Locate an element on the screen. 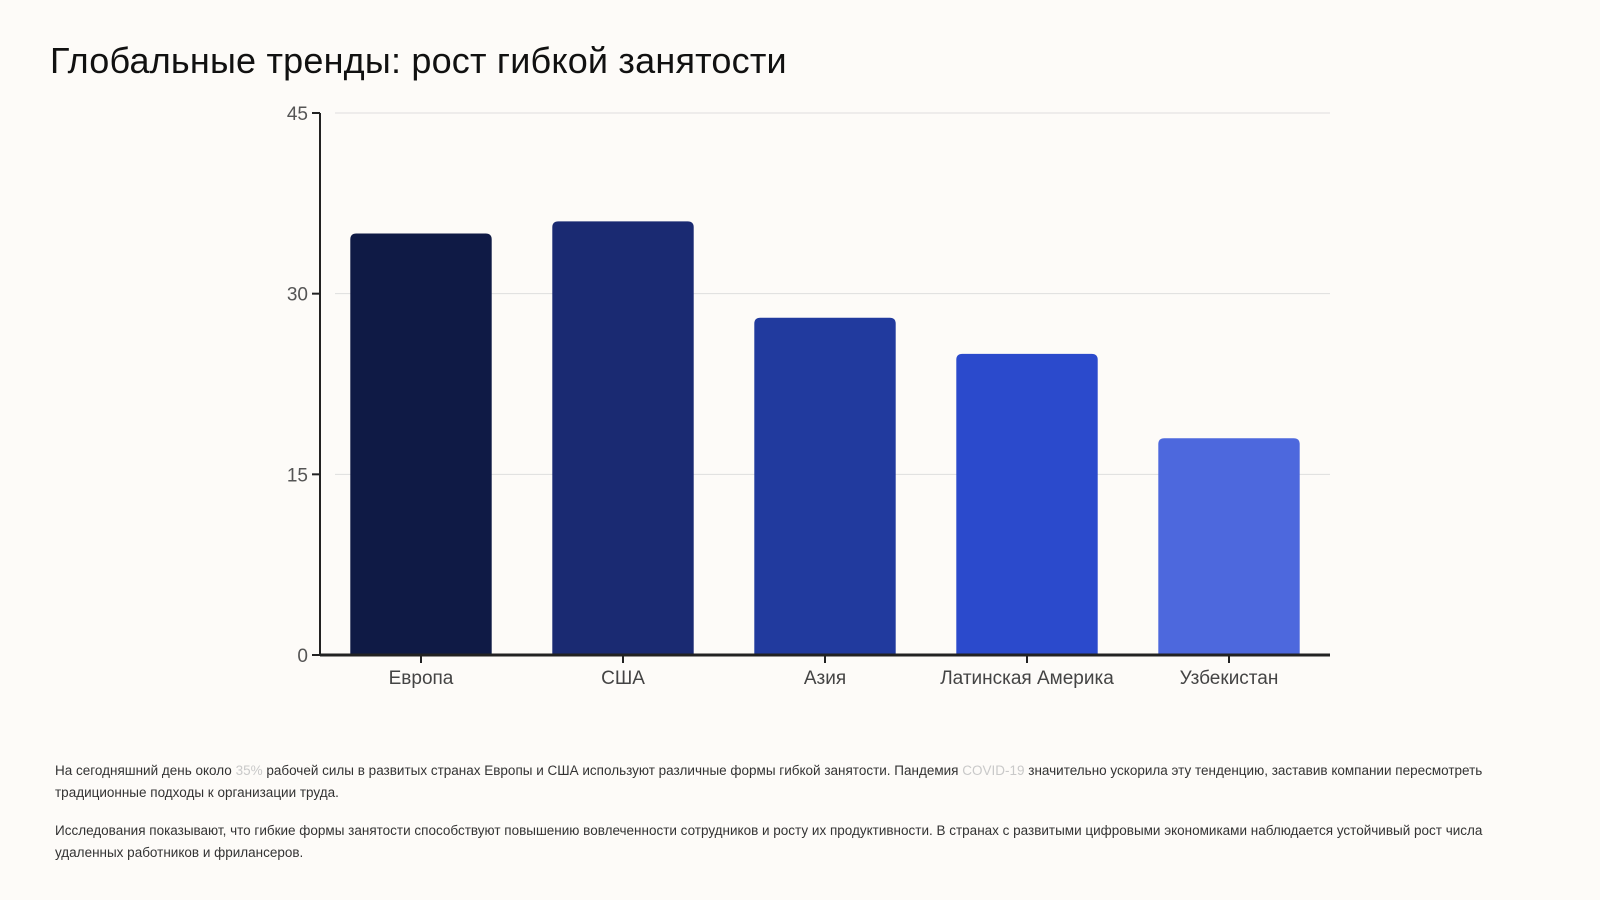  x-tick-label: Латинская Америка is located at coordinates (1027, 678).